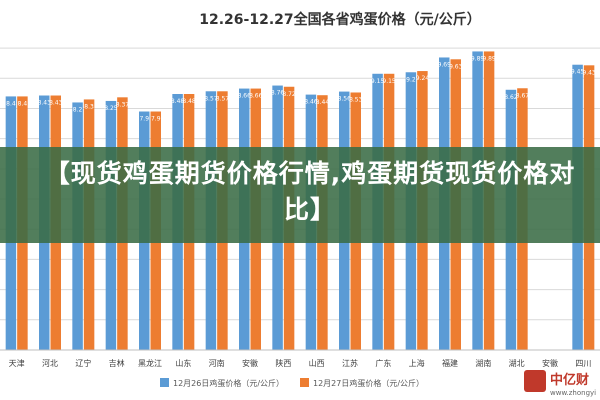  Describe the element at coordinates (535, 381) in the screenshot. I see `watermark-icon` at that location.